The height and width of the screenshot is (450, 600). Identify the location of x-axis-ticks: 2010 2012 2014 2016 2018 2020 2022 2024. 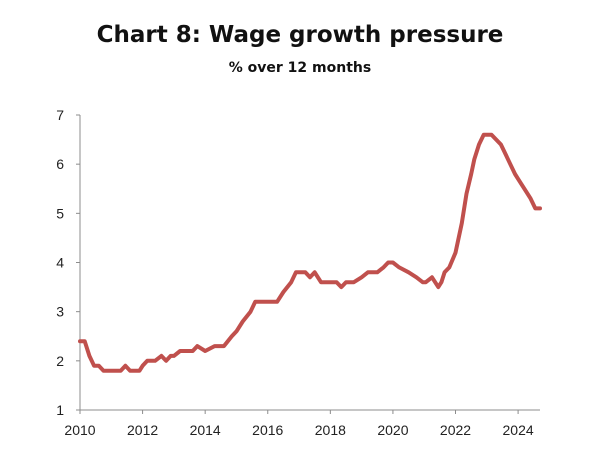
(299, 424).